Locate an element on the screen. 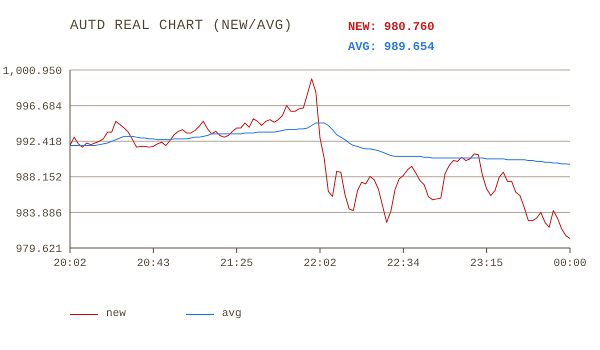  legend-label: new is located at coordinates (116, 314).